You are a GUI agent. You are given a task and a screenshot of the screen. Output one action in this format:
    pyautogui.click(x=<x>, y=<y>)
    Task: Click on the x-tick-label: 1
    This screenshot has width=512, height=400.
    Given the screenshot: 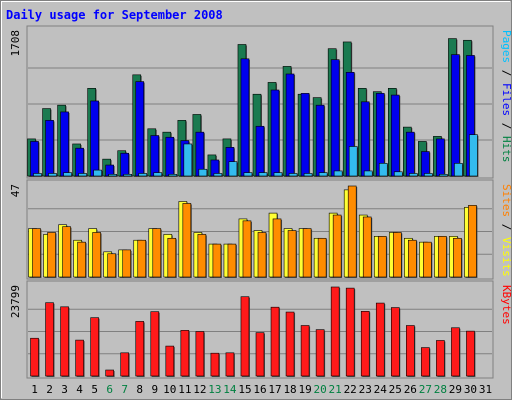 What is the action you would take?
    pyautogui.click(x=34, y=389)
    